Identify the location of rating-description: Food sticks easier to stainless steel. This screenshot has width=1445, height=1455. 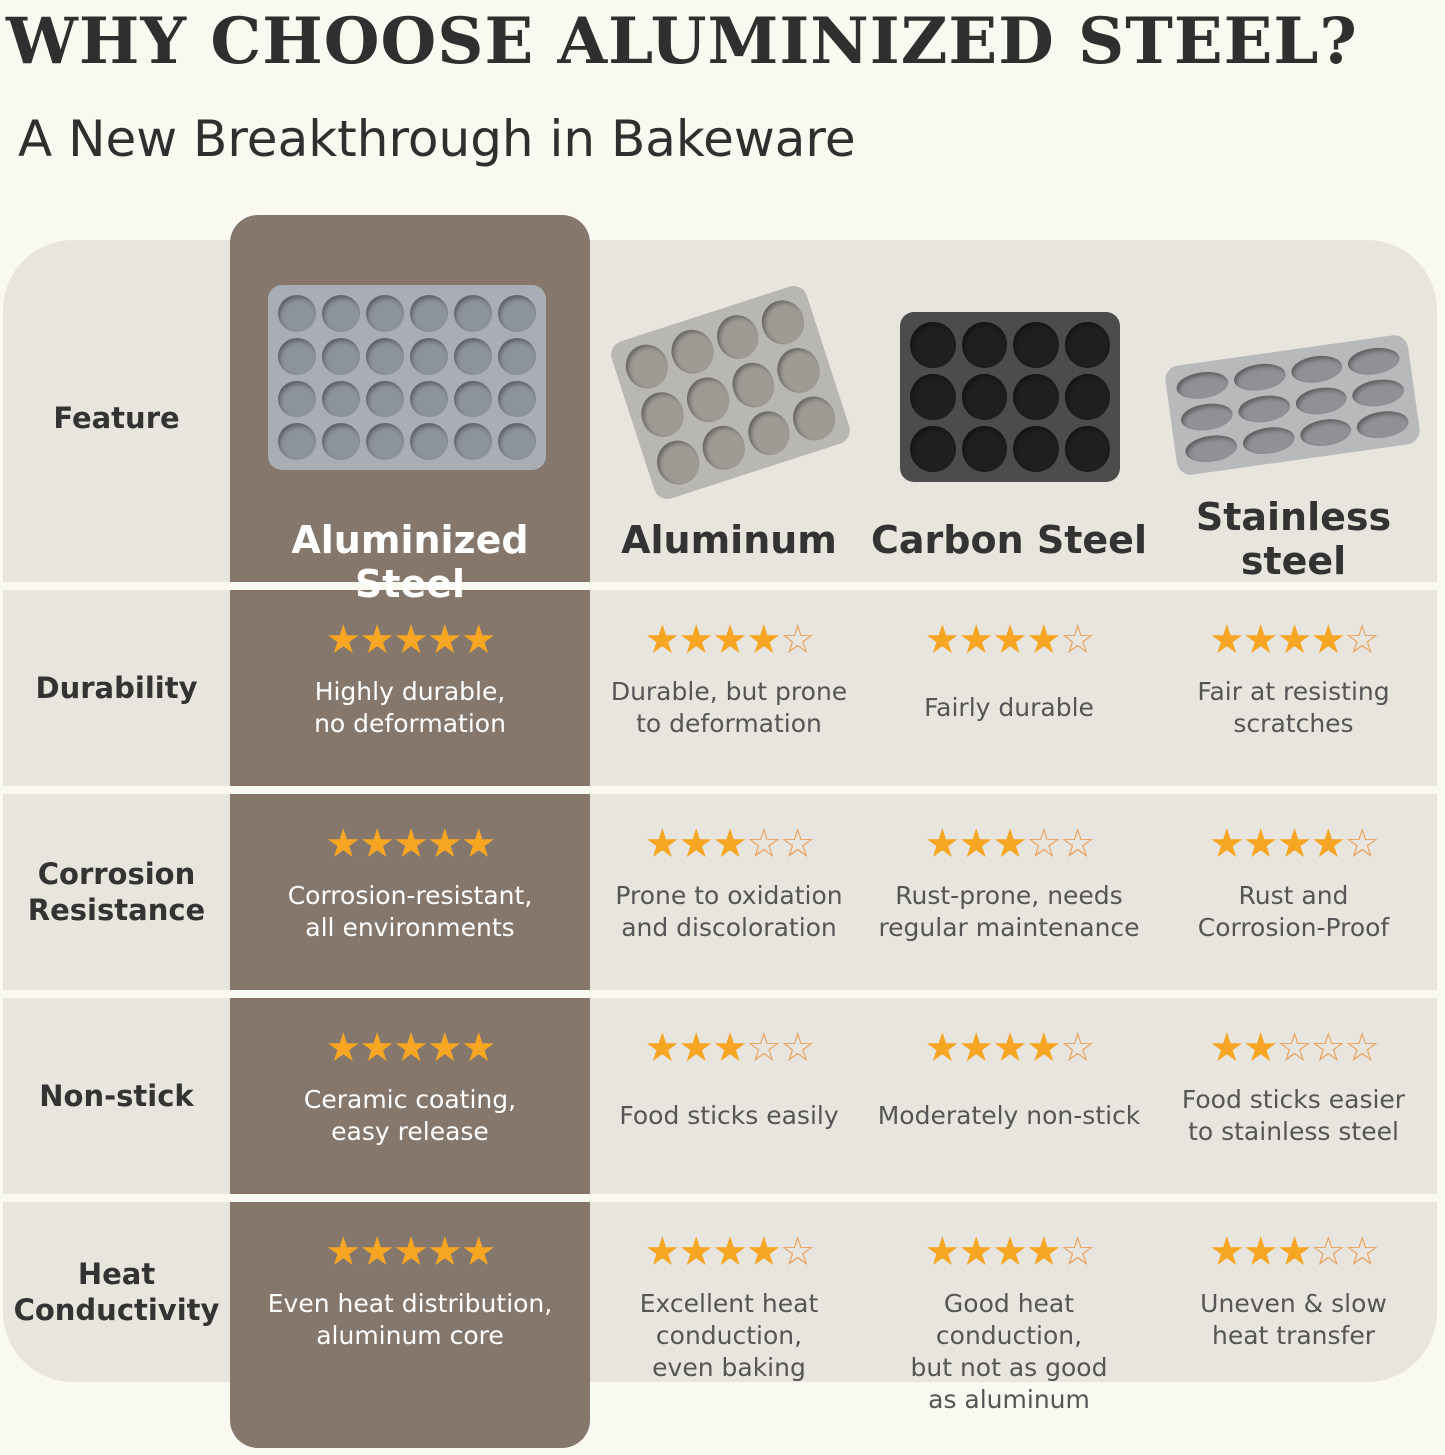
(1293, 1115).